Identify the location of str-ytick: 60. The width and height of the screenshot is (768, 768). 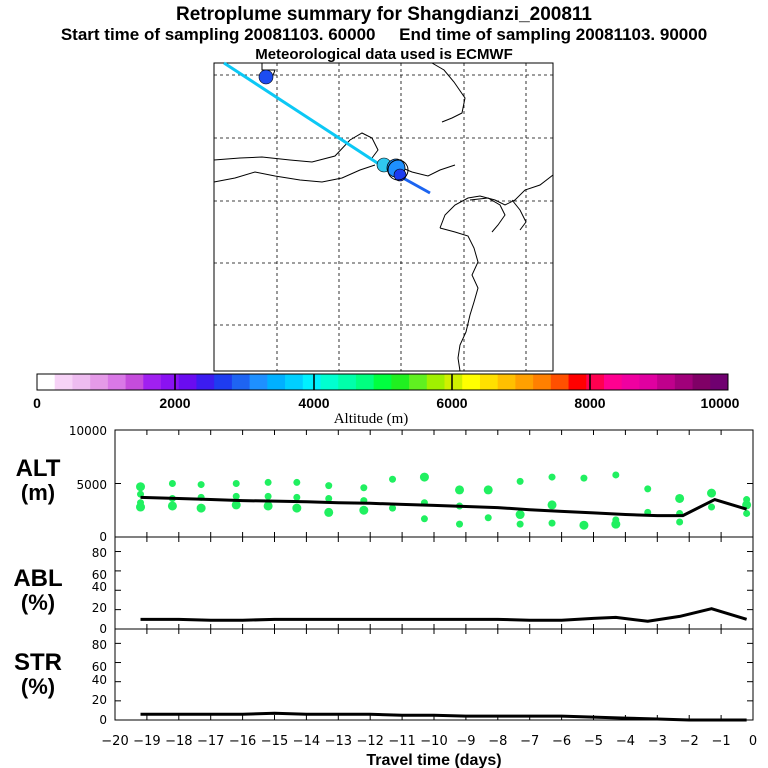
(99, 667).